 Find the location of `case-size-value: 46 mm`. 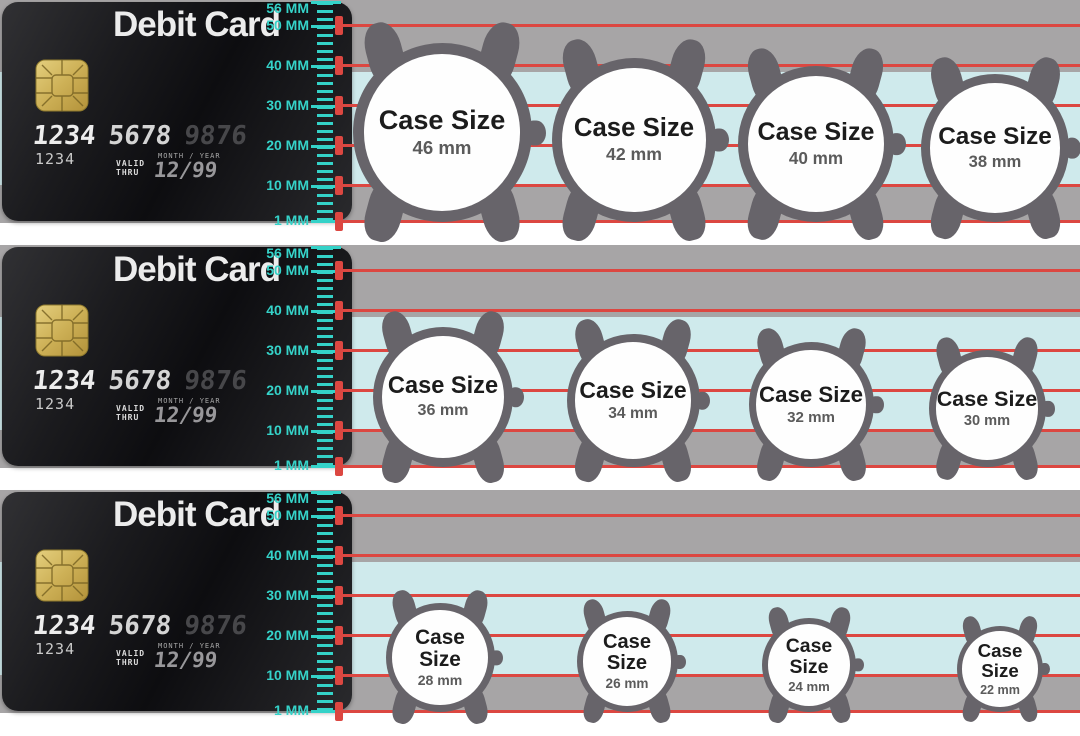

case-size-value: 46 mm is located at coordinates (442, 147).